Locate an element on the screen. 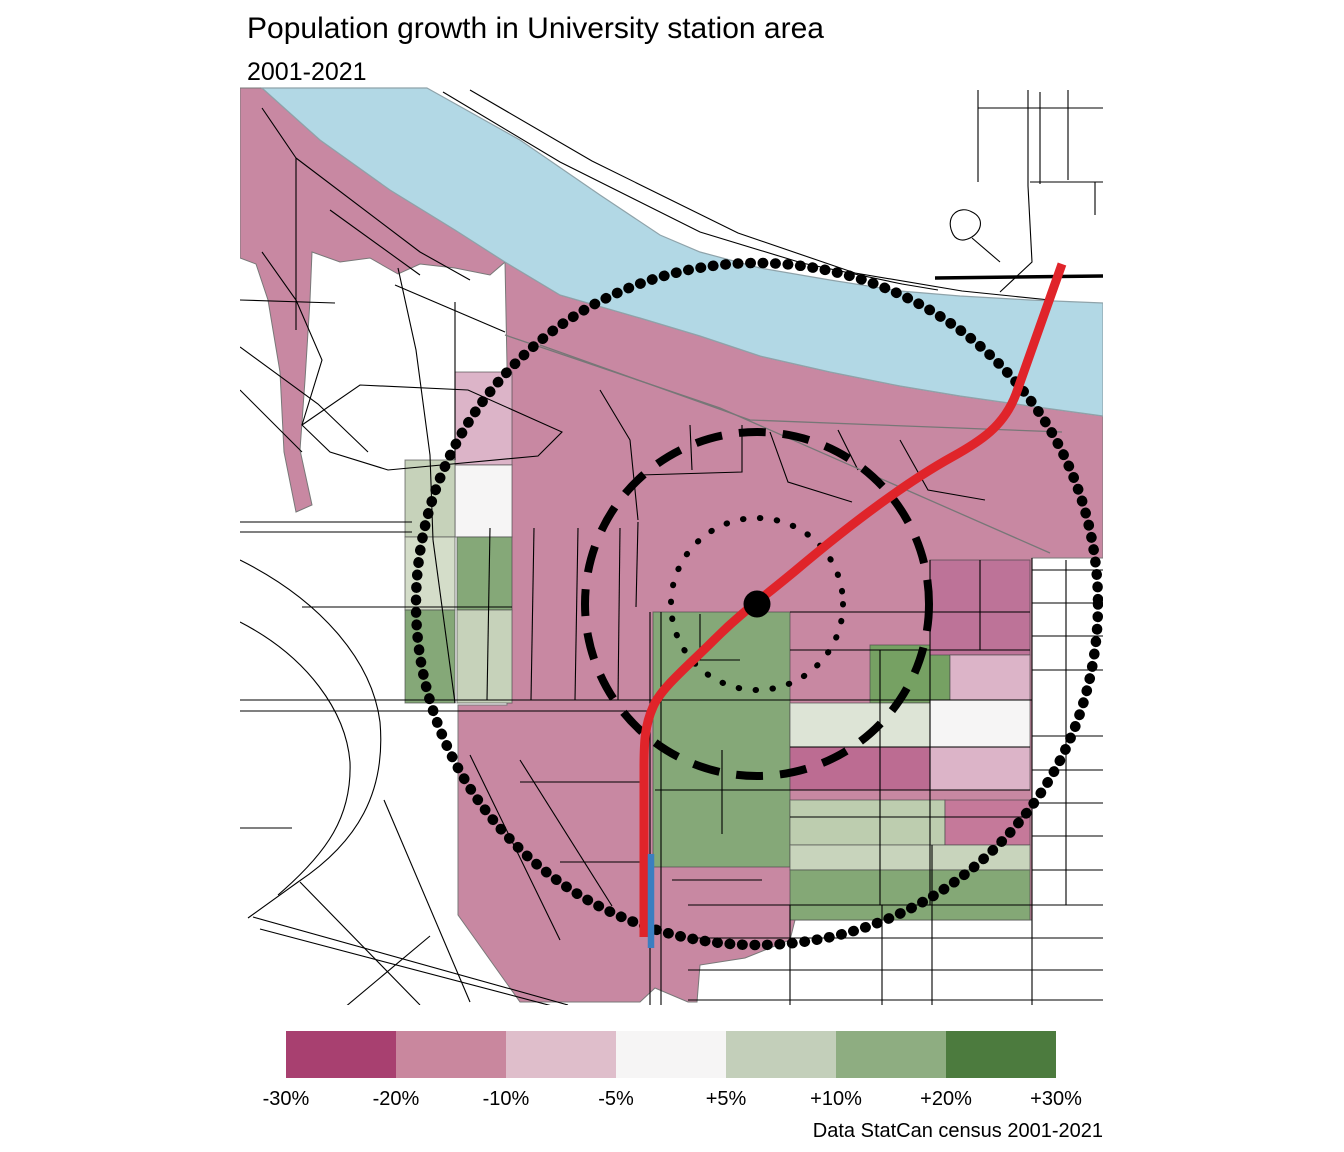  legend-bar is located at coordinates (671, 1054).